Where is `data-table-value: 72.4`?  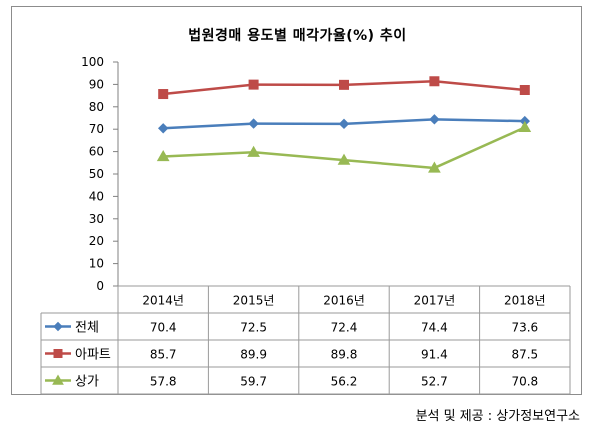
data-table-value: 72.4 is located at coordinates (344, 328).